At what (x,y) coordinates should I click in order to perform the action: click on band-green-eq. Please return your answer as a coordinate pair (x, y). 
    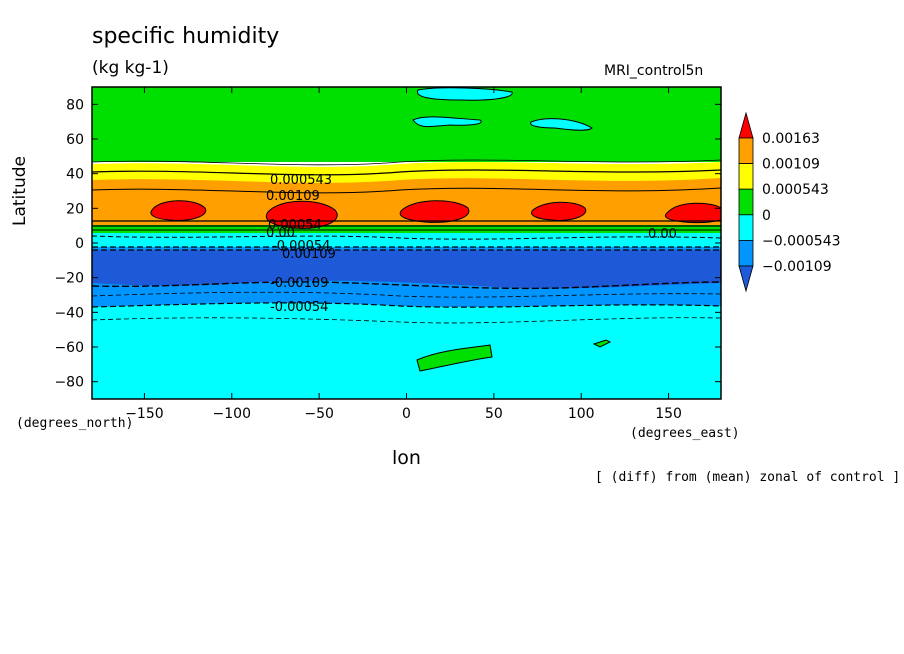
    Looking at the image, I should click on (406, 229).